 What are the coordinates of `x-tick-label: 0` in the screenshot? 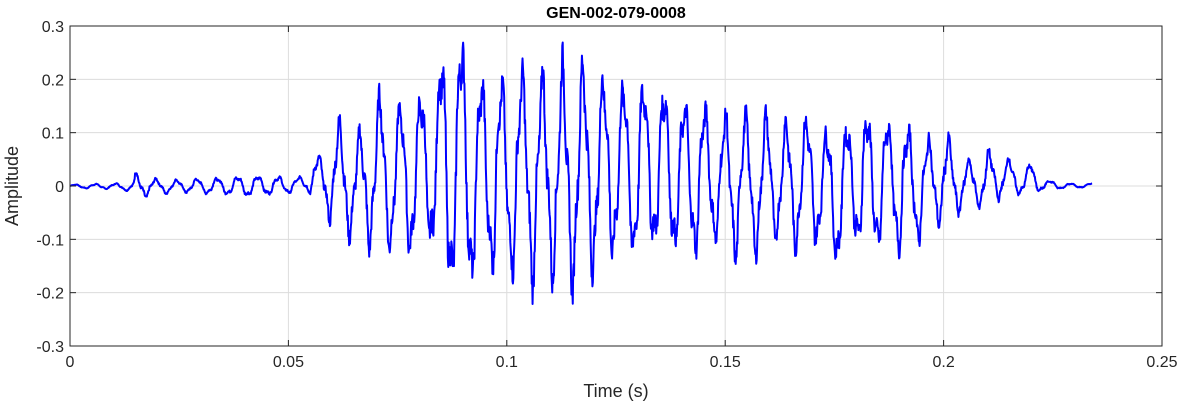 It's located at (70, 362).